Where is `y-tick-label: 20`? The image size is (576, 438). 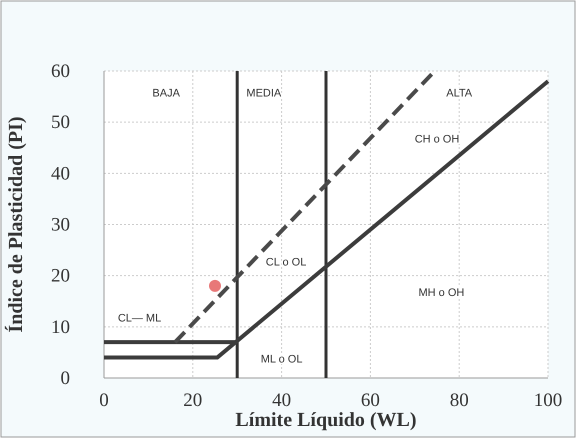
y-tick-label: 20 is located at coordinates (60, 276).